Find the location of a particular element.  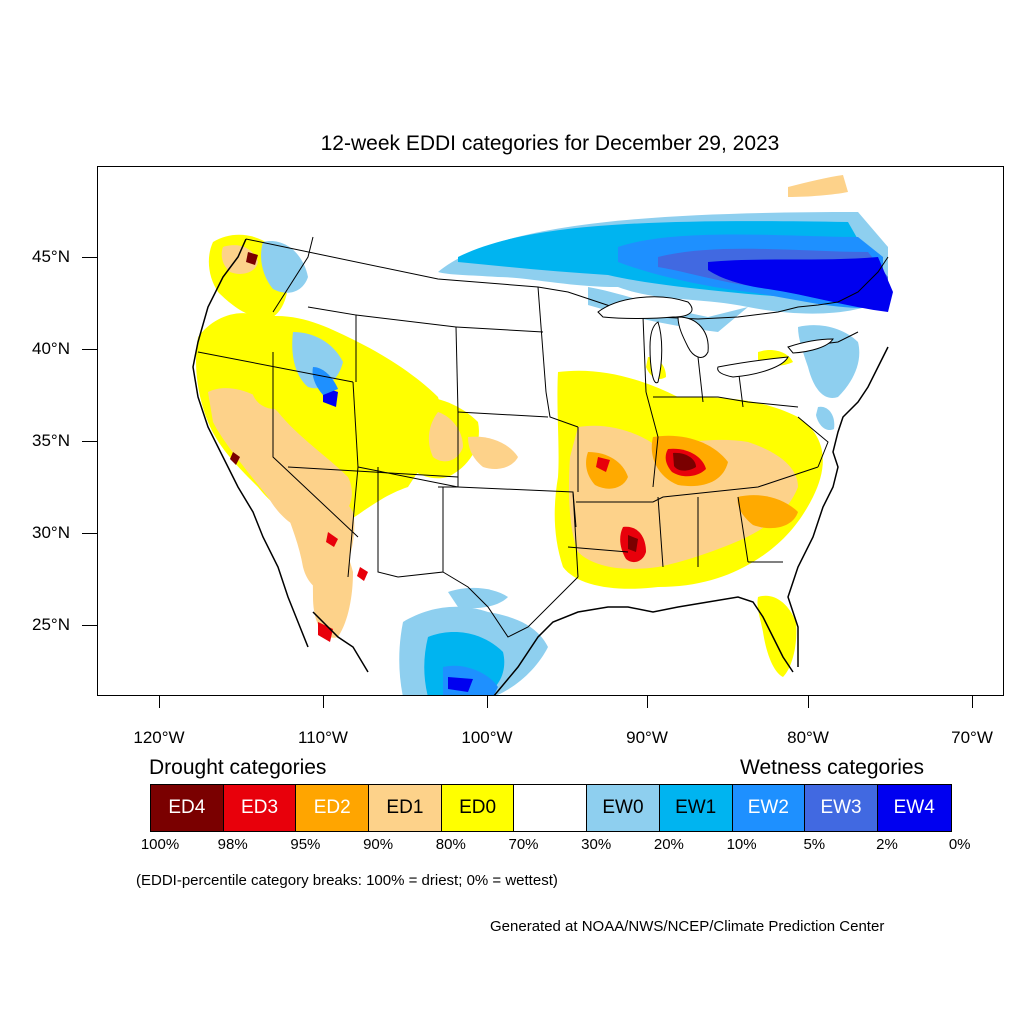

legend-box-ew3: EW3 is located at coordinates (841, 808).